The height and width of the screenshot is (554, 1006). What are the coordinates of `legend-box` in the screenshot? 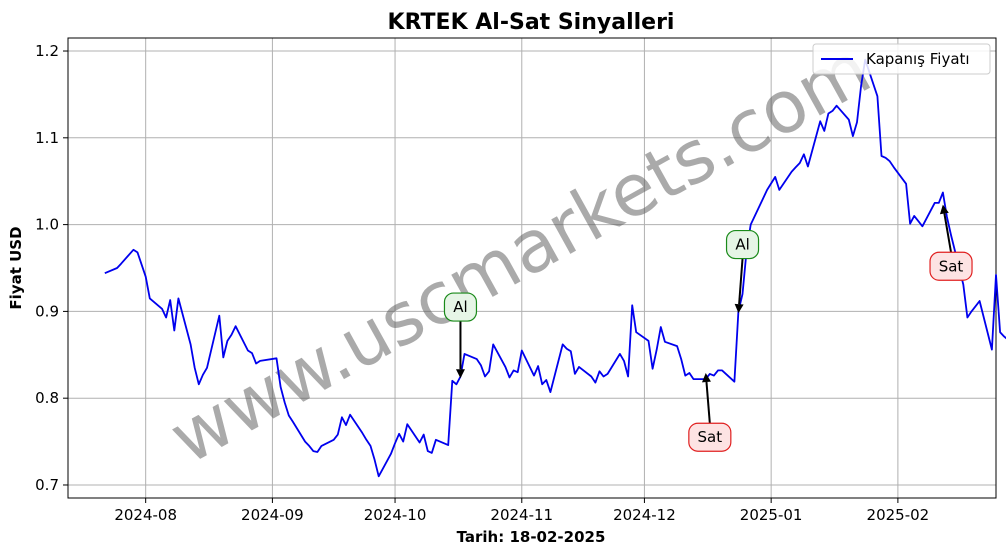 It's located at (901, 59).